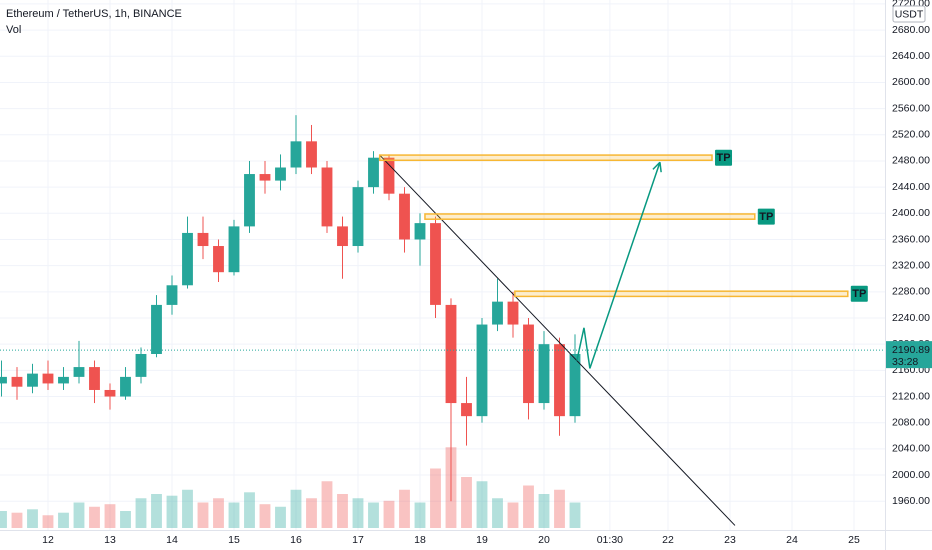 This screenshot has width=932, height=550. What do you see at coordinates (730, 540) in the screenshot?
I see `x-tick-label: 23` at bounding box center [730, 540].